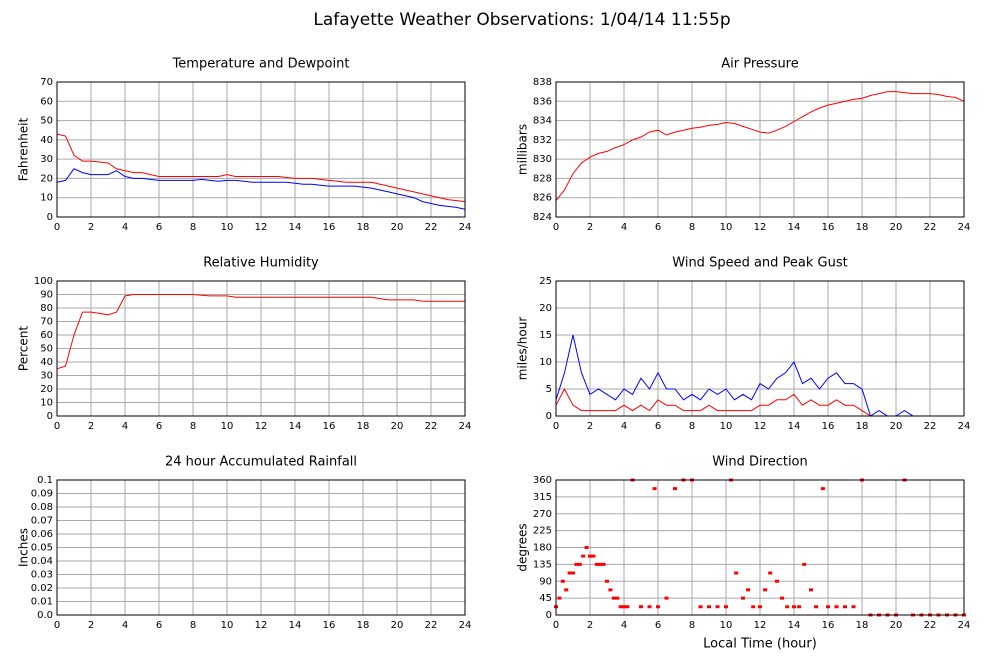 The image size is (999, 659). Describe the element at coordinates (46, 376) in the screenshot. I see `y-tick-label: 30` at that location.